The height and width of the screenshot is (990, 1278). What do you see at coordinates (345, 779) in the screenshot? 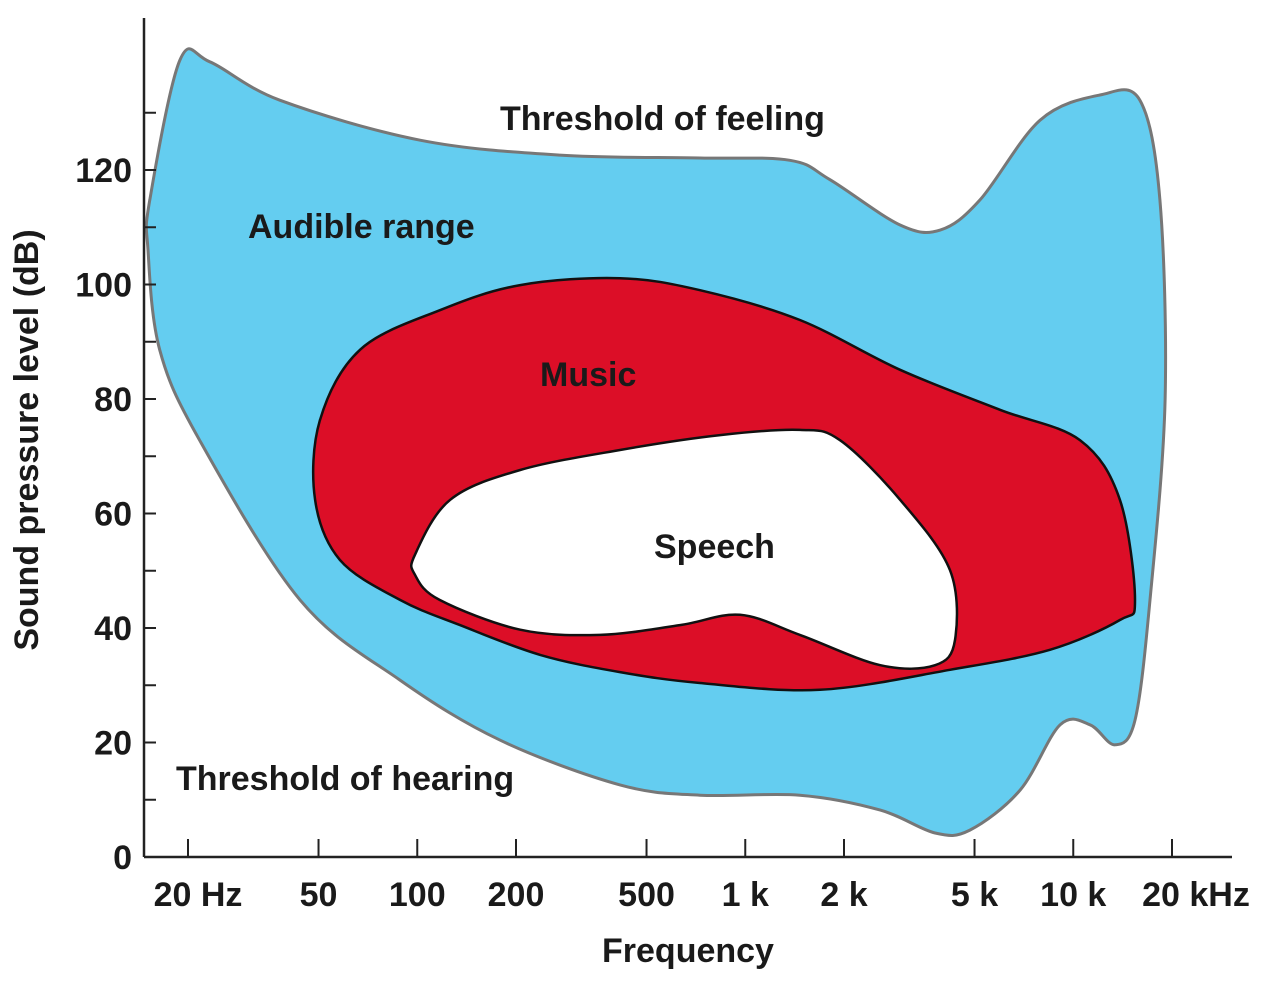
I see `annotation-threshold-hearing: Threshold of hearing` at bounding box center [345, 779].